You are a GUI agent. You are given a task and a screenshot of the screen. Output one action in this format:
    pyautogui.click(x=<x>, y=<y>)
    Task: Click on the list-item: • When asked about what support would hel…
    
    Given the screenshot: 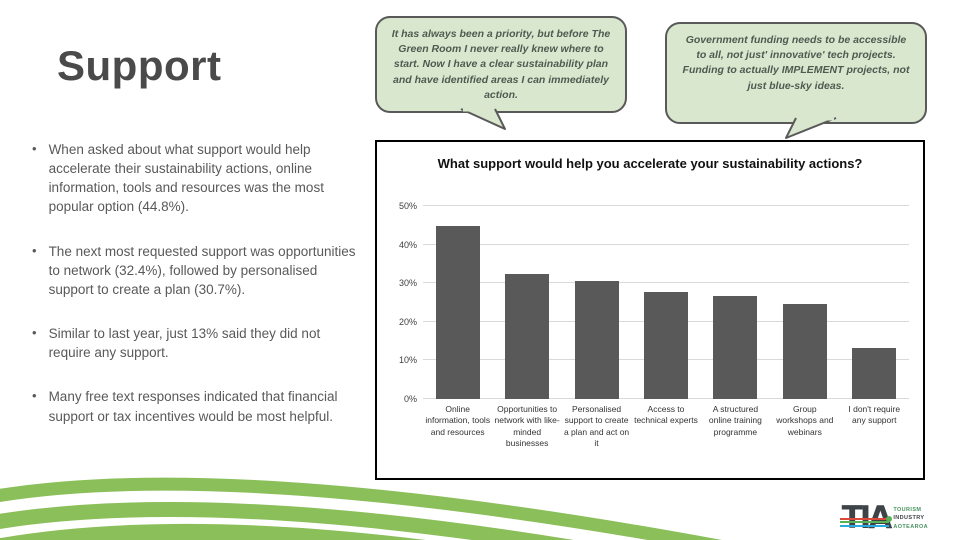 What is the action you would take?
    pyautogui.click(x=198, y=178)
    